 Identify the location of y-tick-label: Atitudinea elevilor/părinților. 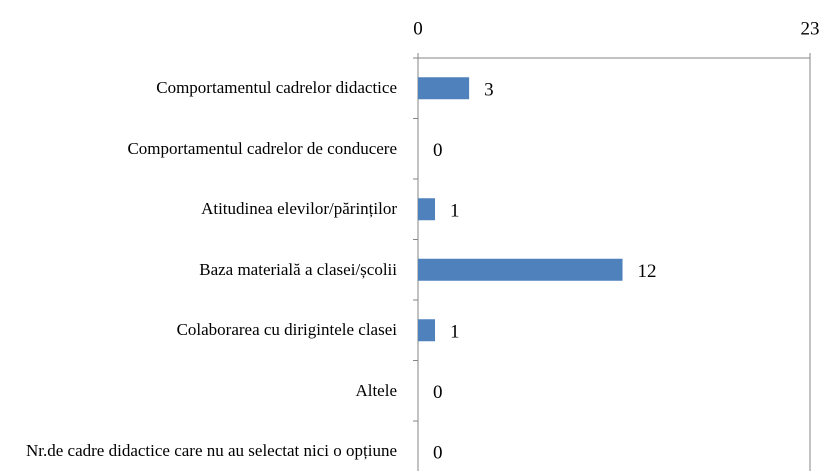
(198, 209).